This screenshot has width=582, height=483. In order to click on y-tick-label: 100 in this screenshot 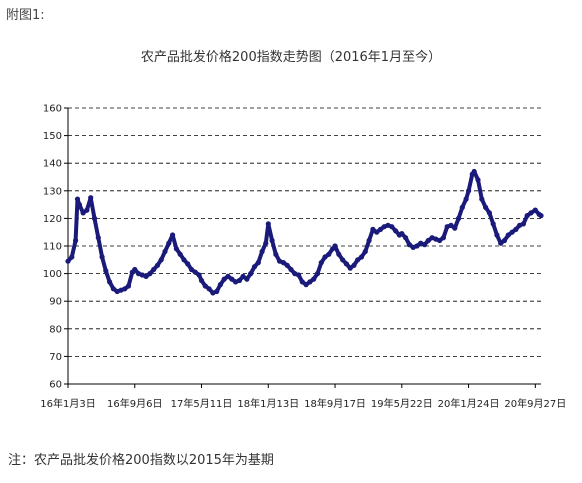, I will do `click(52, 274)`.